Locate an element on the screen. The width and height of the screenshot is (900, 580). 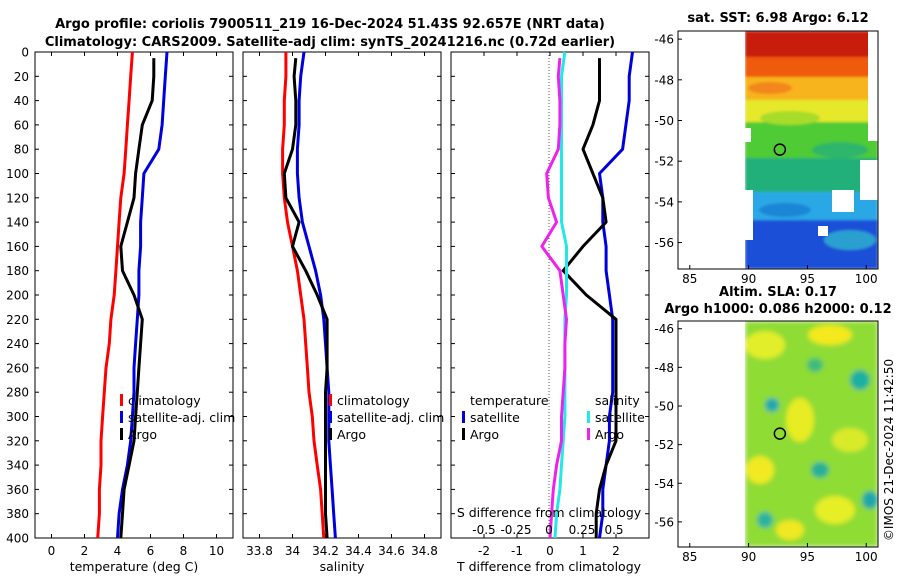
difference-legend-salinity: salinity satellite Argo is located at coordinates (616, 417).